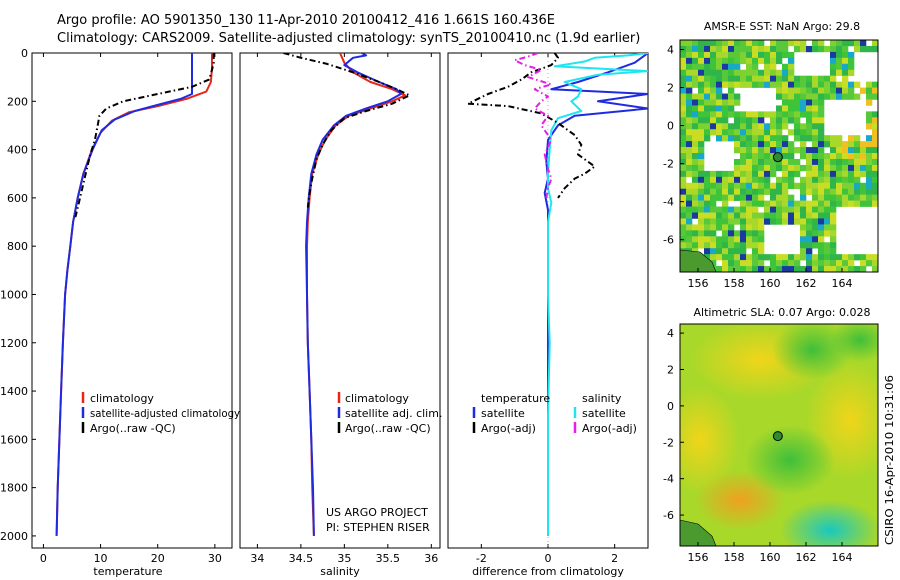 The width and height of the screenshot is (900, 580). What do you see at coordinates (353, 294) in the screenshot?
I see `series-line` at bounding box center [353, 294].